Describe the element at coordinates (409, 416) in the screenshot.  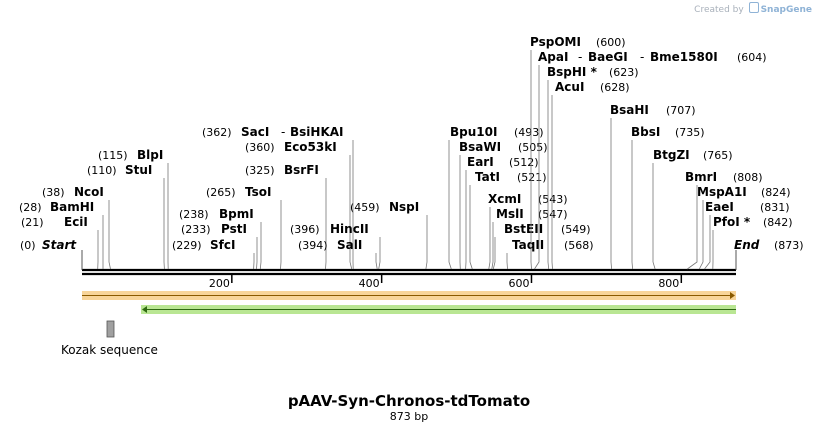
I see `plasmid-length: 873 bp` at that location.